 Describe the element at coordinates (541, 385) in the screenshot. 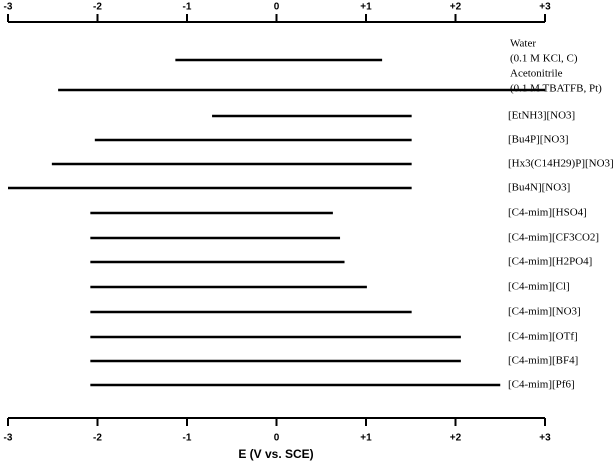

I see `category-label: [C4-mim][Pf6]` at that location.